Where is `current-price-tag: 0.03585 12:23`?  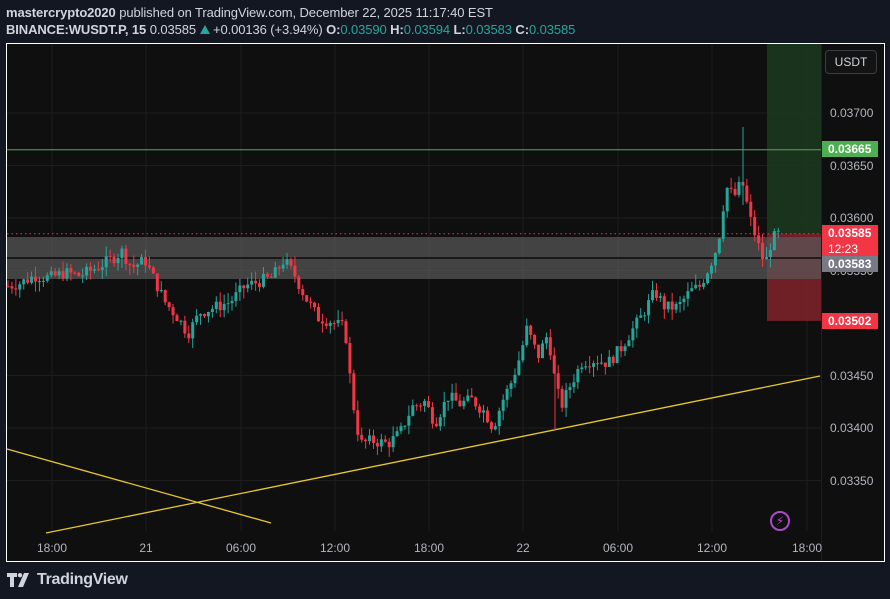
current-price-tag: 0.03585 12:23 is located at coordinates (850, 241).